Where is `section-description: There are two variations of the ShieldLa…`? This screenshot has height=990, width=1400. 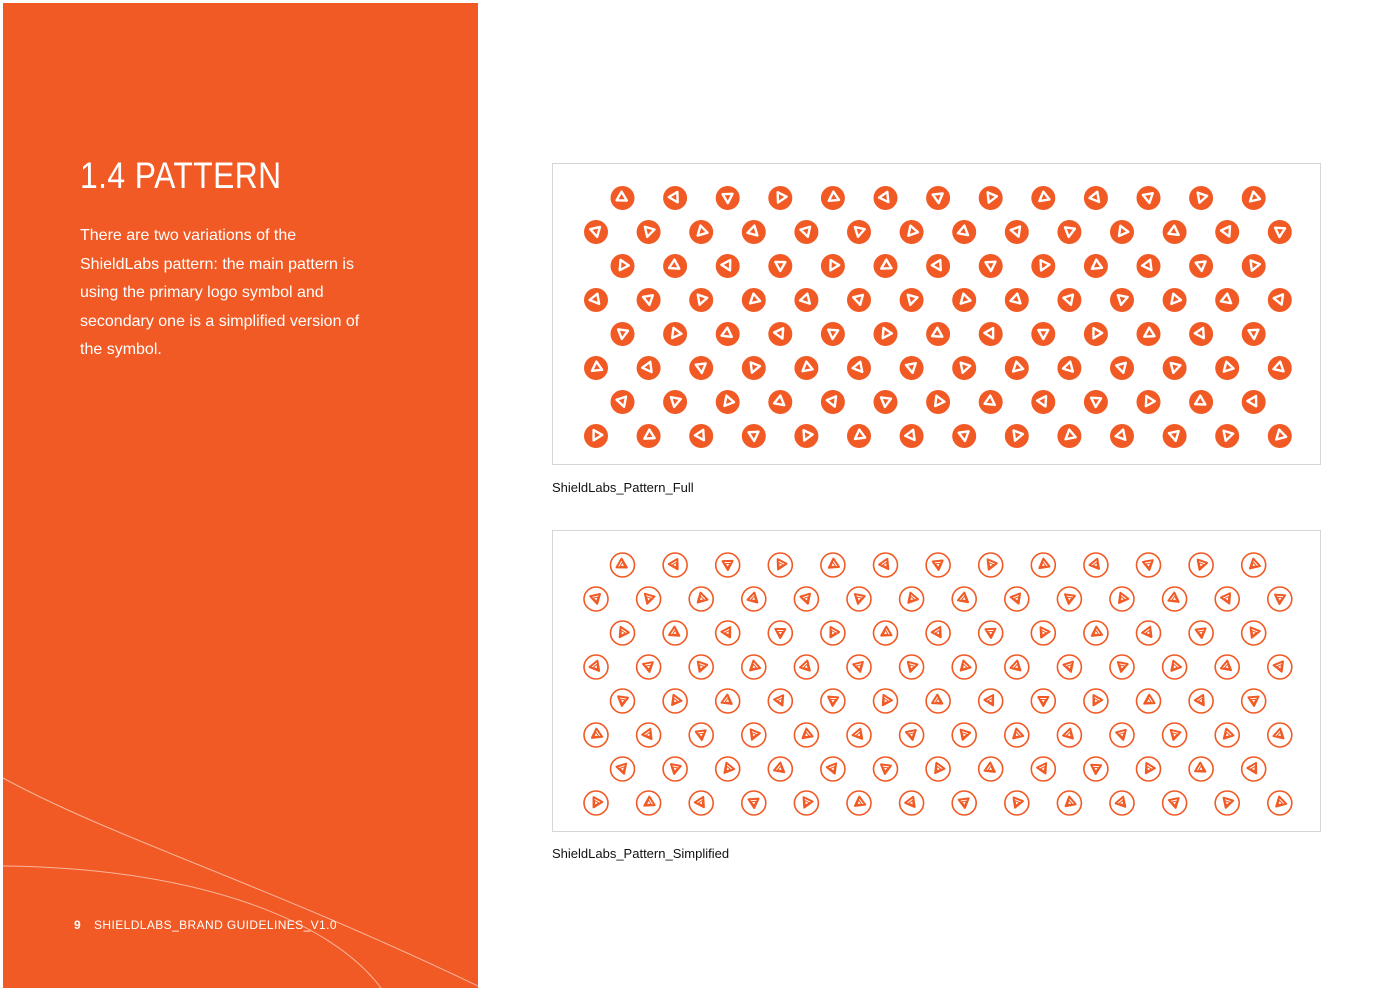
section-description: There are two variations of the ShieldLa… is located at coordinates (220, 293).